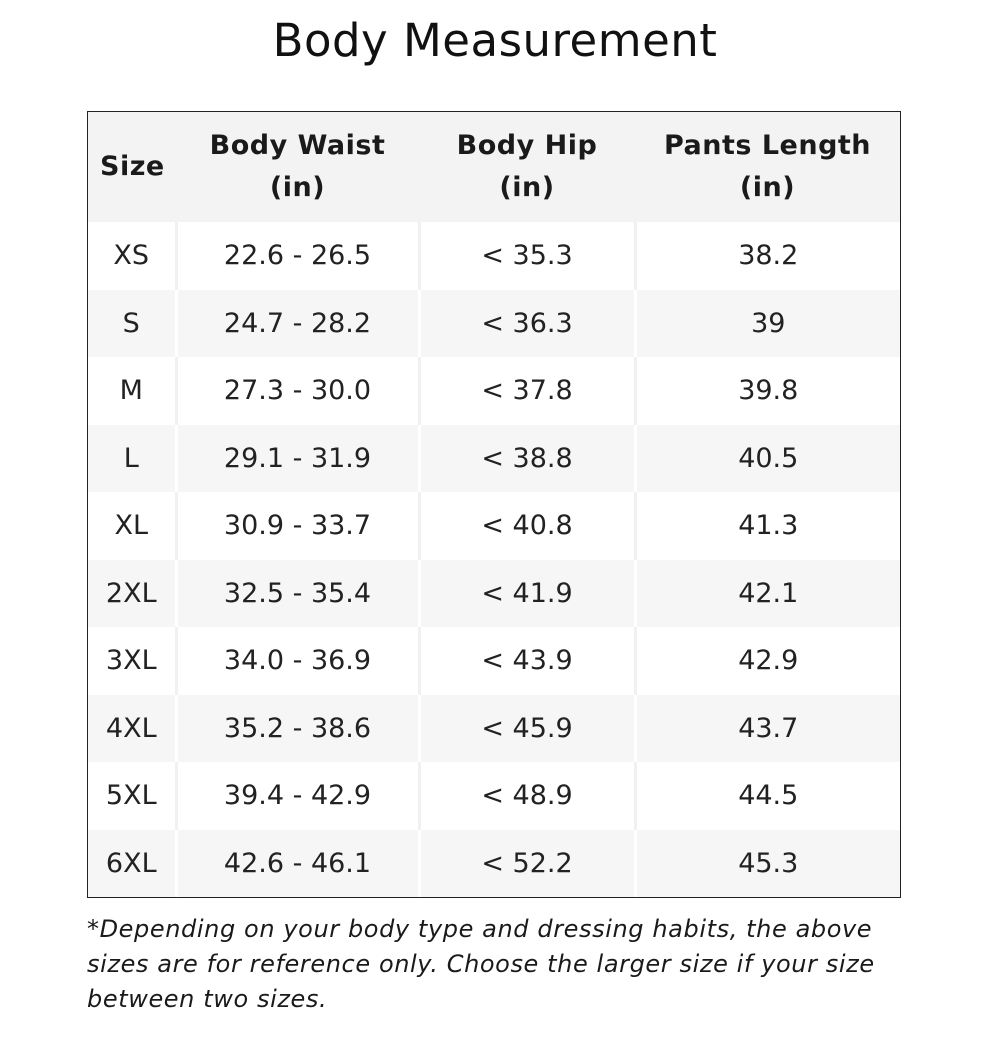  Describe the element at coordinates (133, 391) in the screenshot. I see `cell-size: M` at that location.